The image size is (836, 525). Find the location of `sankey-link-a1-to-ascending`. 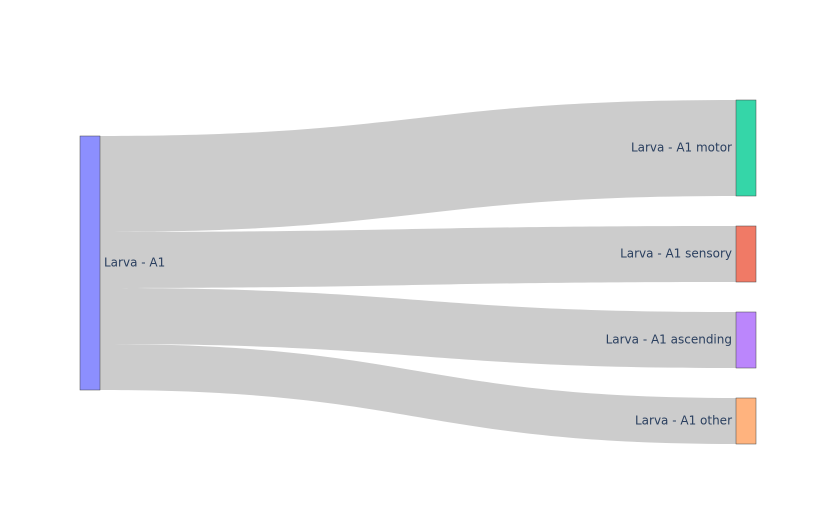

sankey-link-a1-to-ascending is located at coordinates (418, 328).